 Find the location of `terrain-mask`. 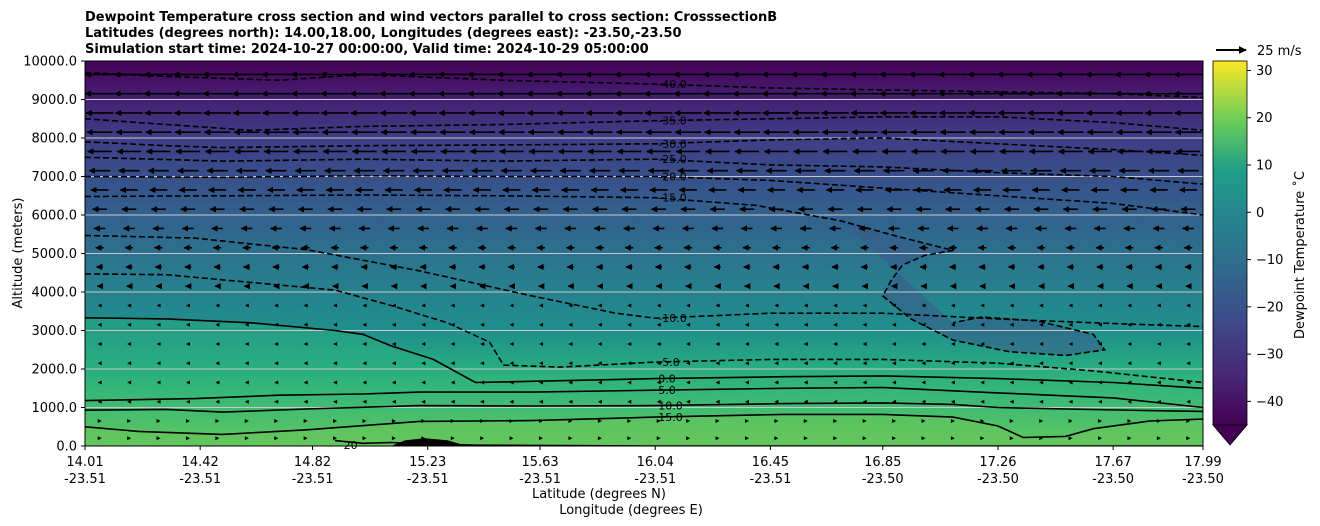

terrain-mask is located at coordinates (429, 442).